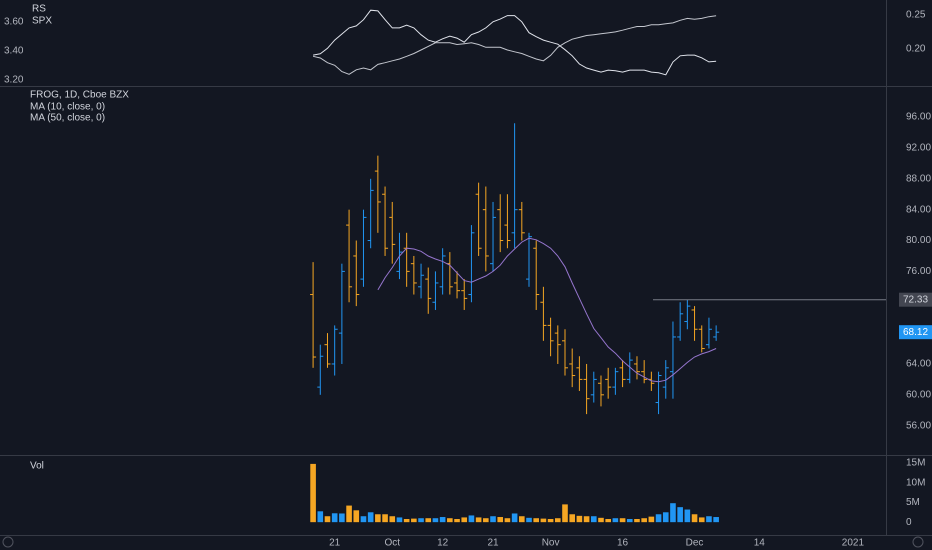 Image resolution: width=932 pixels, height=550 pixels. Describe the element at coordinates (8, 542) in the screenshot. I see `zoom-icon` at that location.